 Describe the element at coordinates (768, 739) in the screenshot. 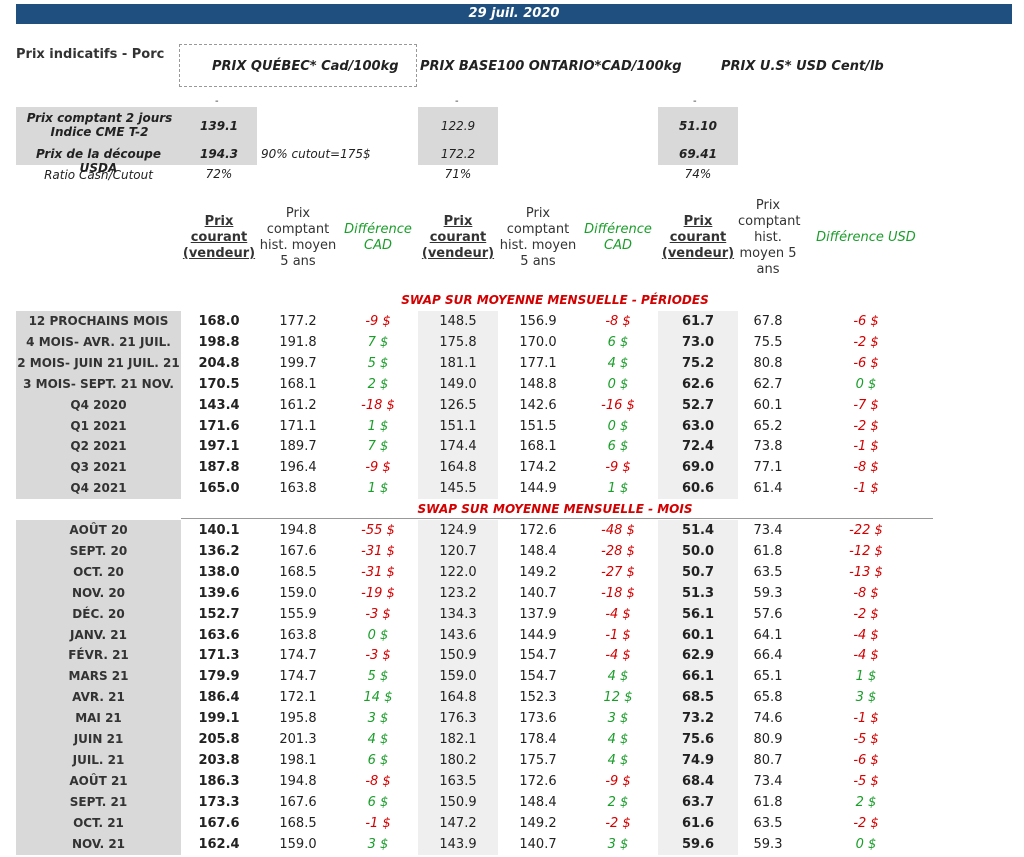

I see `us-hist: 80.9` at that location.